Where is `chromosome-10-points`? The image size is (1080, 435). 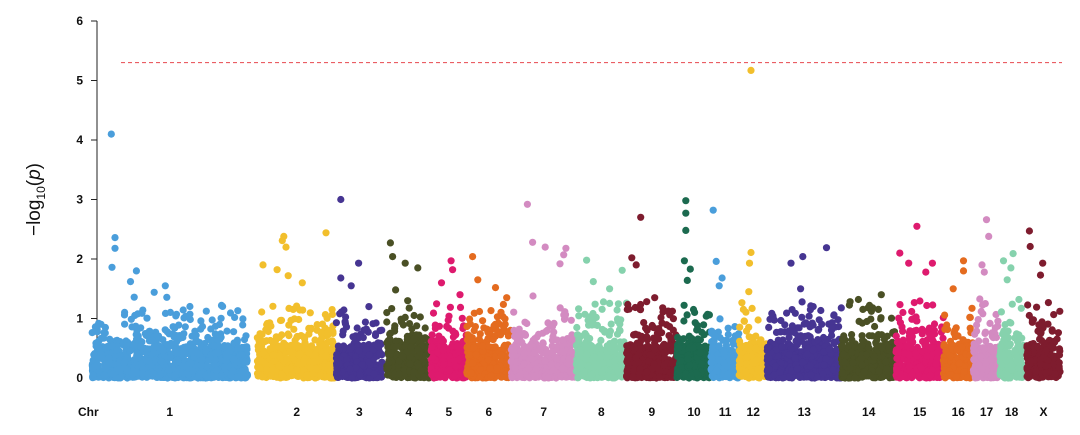 chromosome-10-points is located at coordinates (693, 289).